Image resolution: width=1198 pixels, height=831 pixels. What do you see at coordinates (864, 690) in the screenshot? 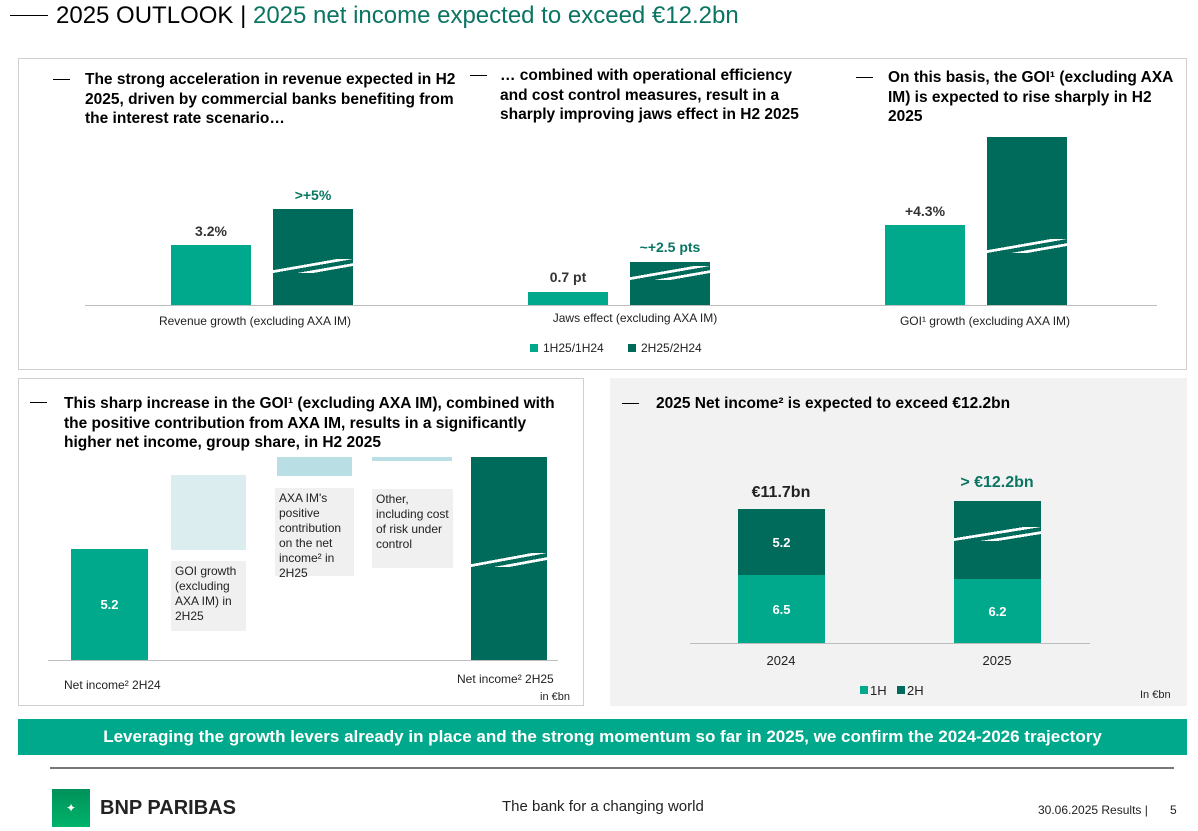
I see `legend-swatch-1h-right` at bounding box center [864, 690].